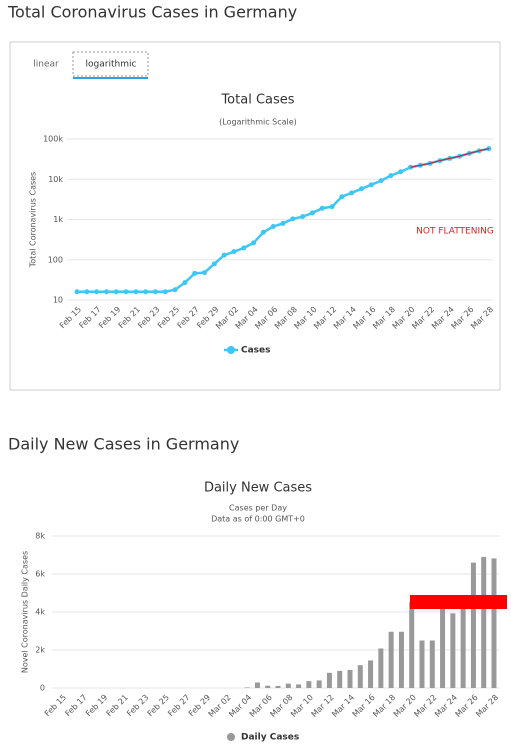 The height and width of the screenshot is (747, 511). What do you see at coordinates (55, 259) in the screenshot?
I see `y-tick-label: 100` at bounding box center [55, 259].